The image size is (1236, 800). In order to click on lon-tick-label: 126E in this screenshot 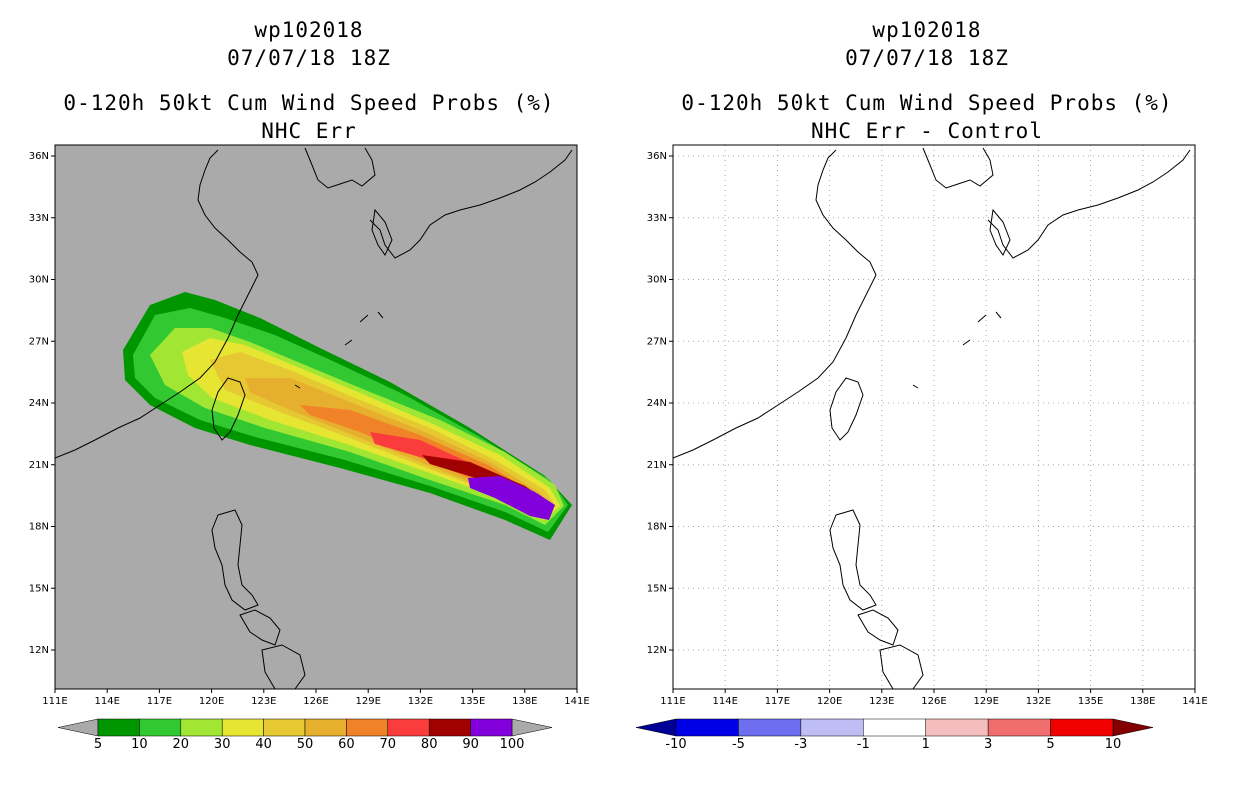, I will do `click(933, 701)`.